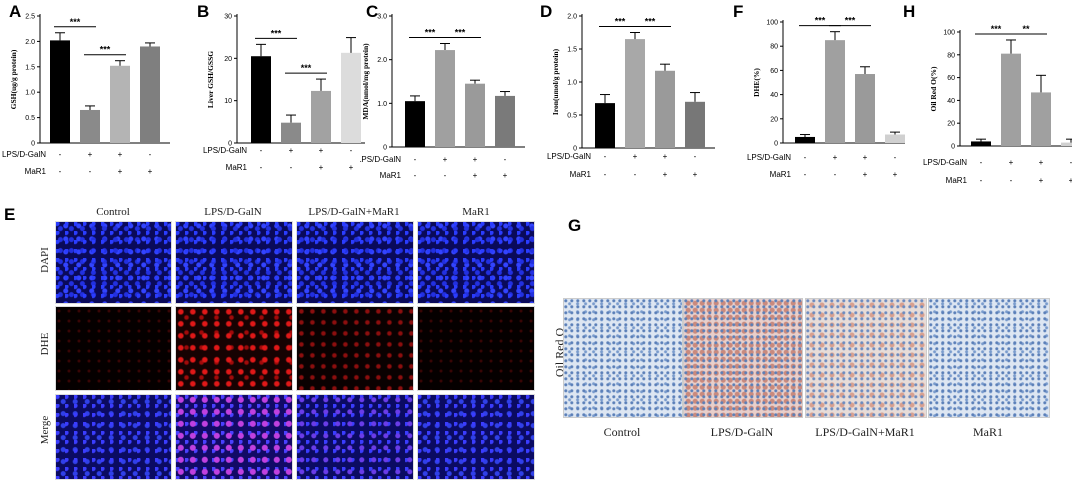 Image resolution: width=1072 pixels, height=482 pixels. Describe the element at coordinates (150, 171) in the screenshot. I see `chart-a-mar1-sign: +` at that location.